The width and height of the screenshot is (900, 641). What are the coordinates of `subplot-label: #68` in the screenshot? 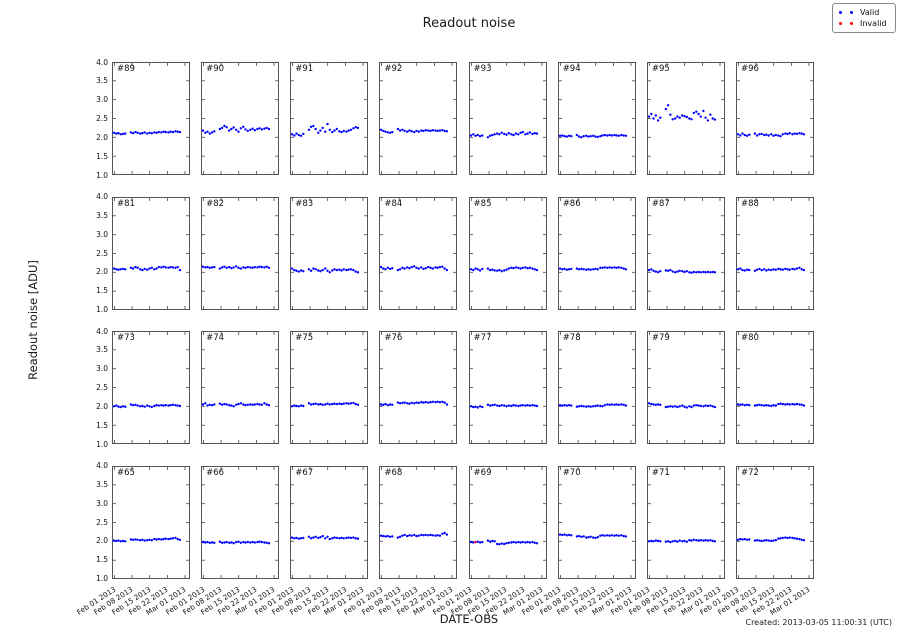 It's located at (393, 472).